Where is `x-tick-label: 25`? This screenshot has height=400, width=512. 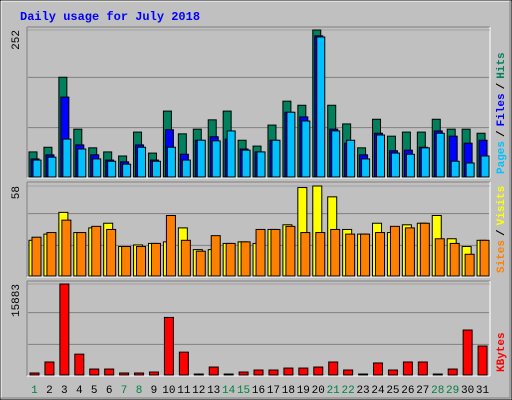
x-tick-label: 25 is located at coordinates (392, 391).